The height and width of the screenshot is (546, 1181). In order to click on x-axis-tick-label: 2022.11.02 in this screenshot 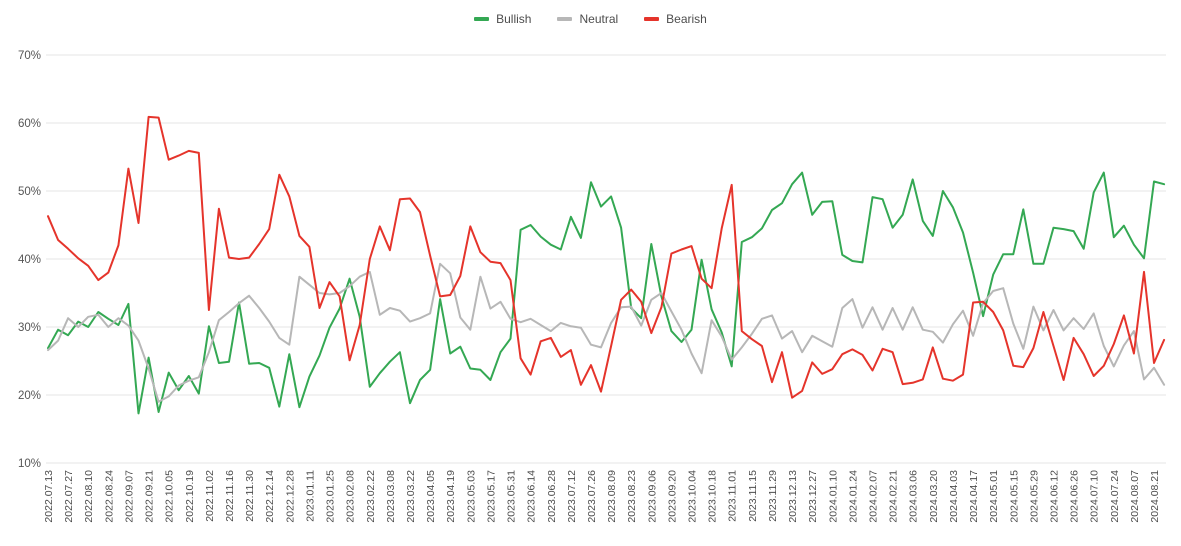, I will do `click(210, 496)`.